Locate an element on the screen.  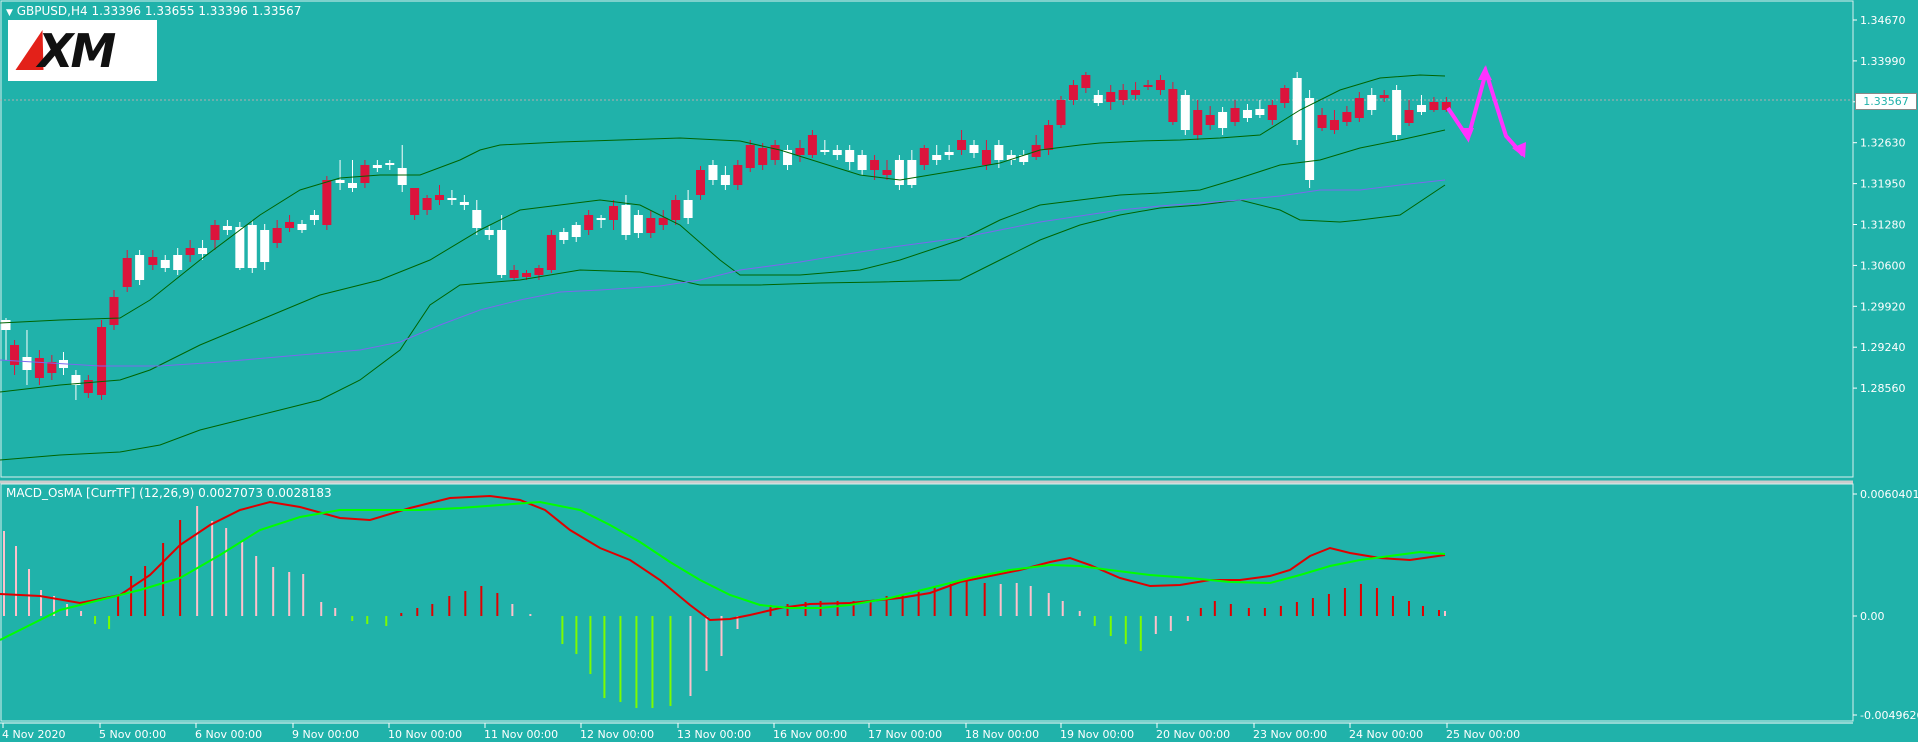
macd-axis-label: 0.0060401 is located at coordinates (1889, 494).